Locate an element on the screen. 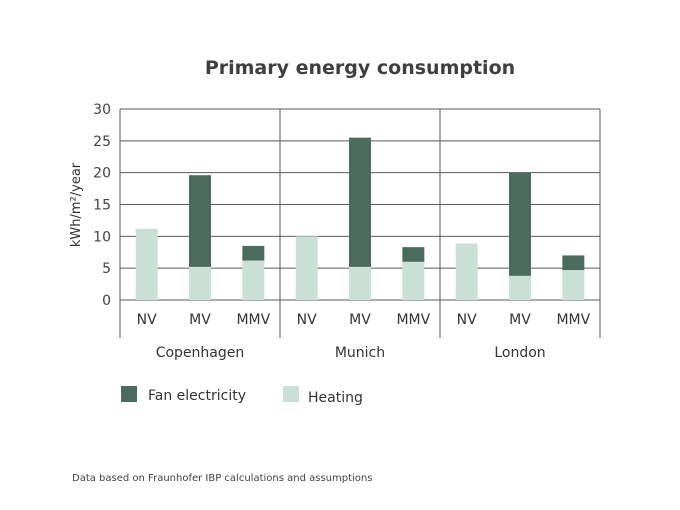 The width and height of the screenshot is (680, 510). x-category-labels: NV MV MMV NV MV MMV NV MV MMV is located at coordinates (364, 320).